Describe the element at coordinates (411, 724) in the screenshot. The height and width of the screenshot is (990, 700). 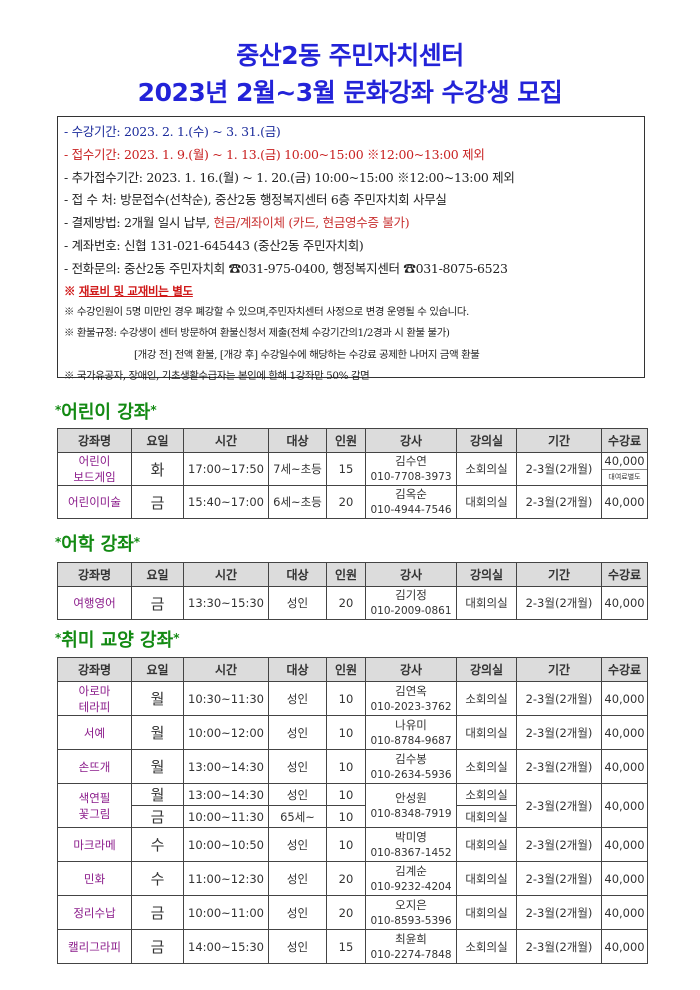
I see `instructor-name: 나유미` at that location.